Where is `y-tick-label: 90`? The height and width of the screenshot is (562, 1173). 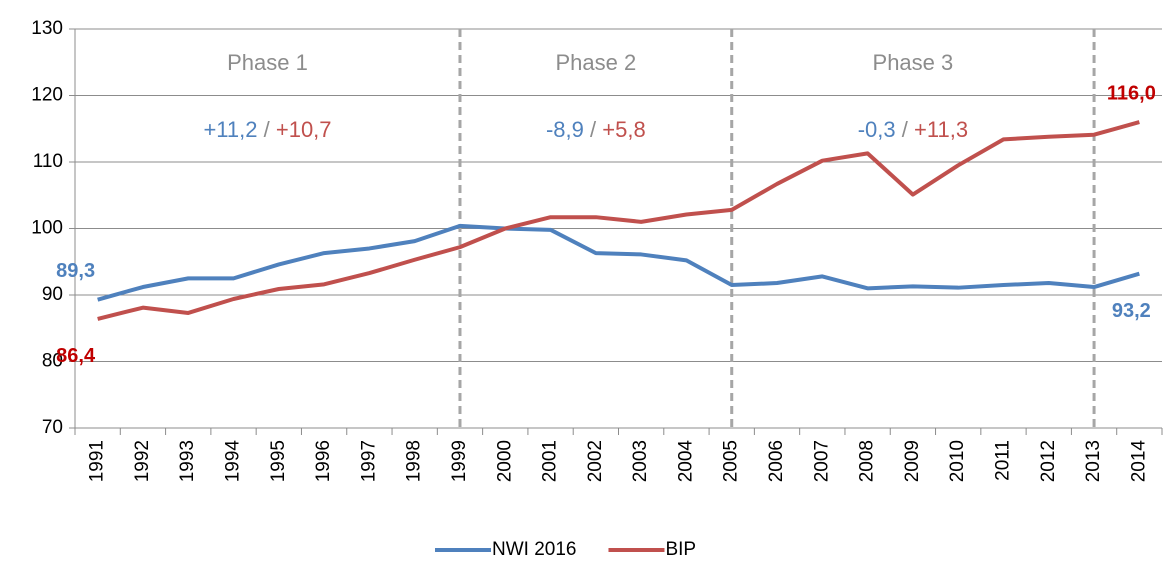 y-tick-label: 90 is located at coordinates (52, 294).